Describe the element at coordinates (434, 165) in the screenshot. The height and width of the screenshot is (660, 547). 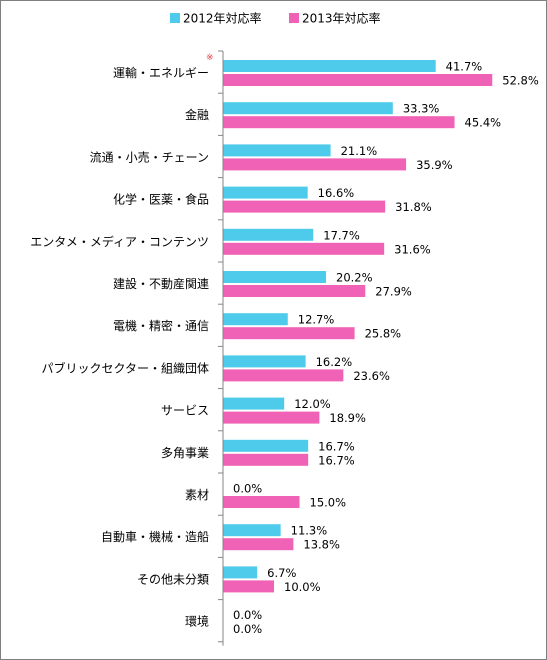
I see `value-label-series-2: 35.9%` at that location.